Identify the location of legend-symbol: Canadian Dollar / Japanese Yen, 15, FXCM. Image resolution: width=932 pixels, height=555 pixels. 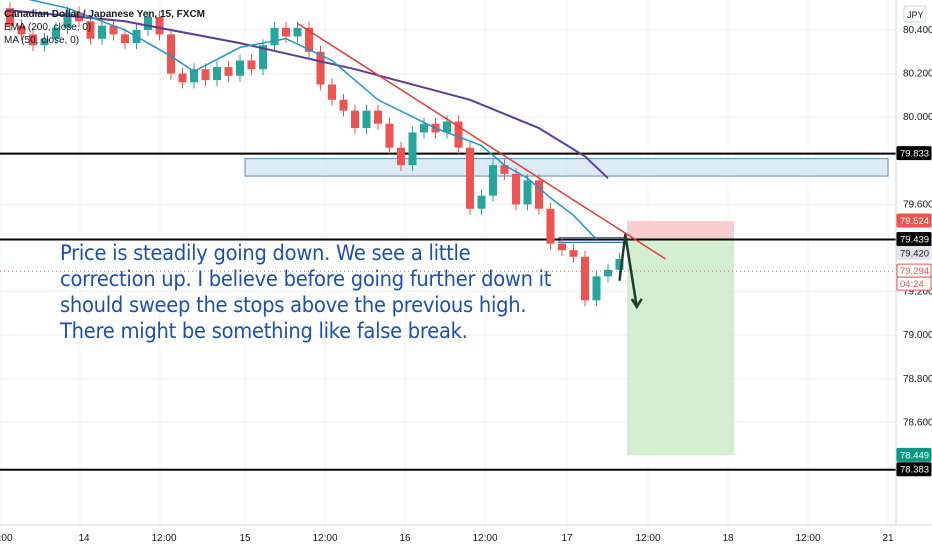
(105, 14).